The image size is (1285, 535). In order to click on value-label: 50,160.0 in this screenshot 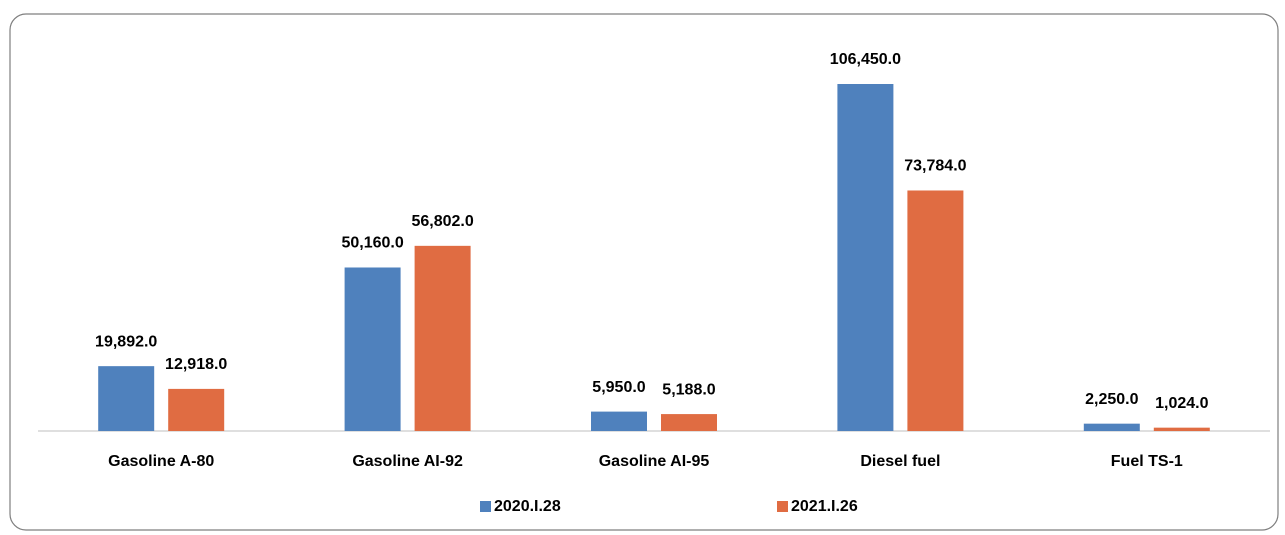, I will do `click(372, 243)`.